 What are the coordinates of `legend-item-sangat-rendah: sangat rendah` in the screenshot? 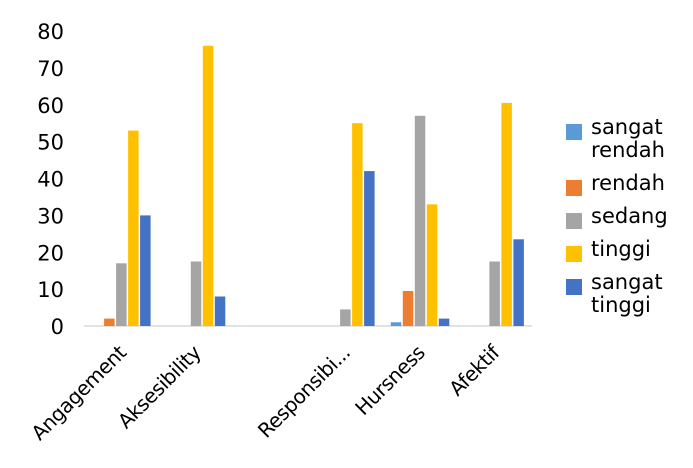 It's located at (625, 139).